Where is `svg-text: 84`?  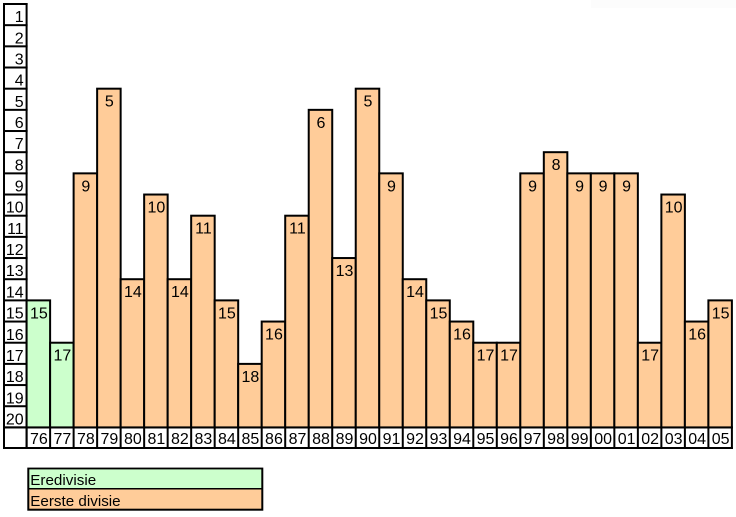
svg-text: 84 is located at coordinates (227, 439).